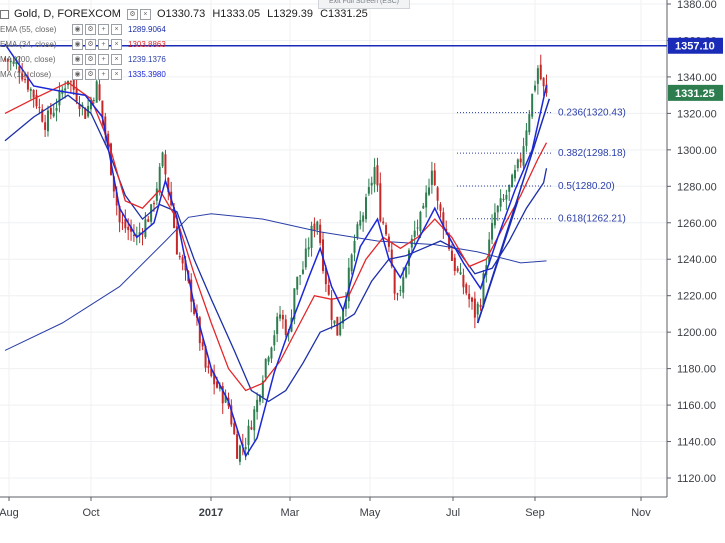  What do you see at coordinates (697, 260) in the screenshot?
I see `y-tick-label: 1240.00` at bounding box center [697, 260].